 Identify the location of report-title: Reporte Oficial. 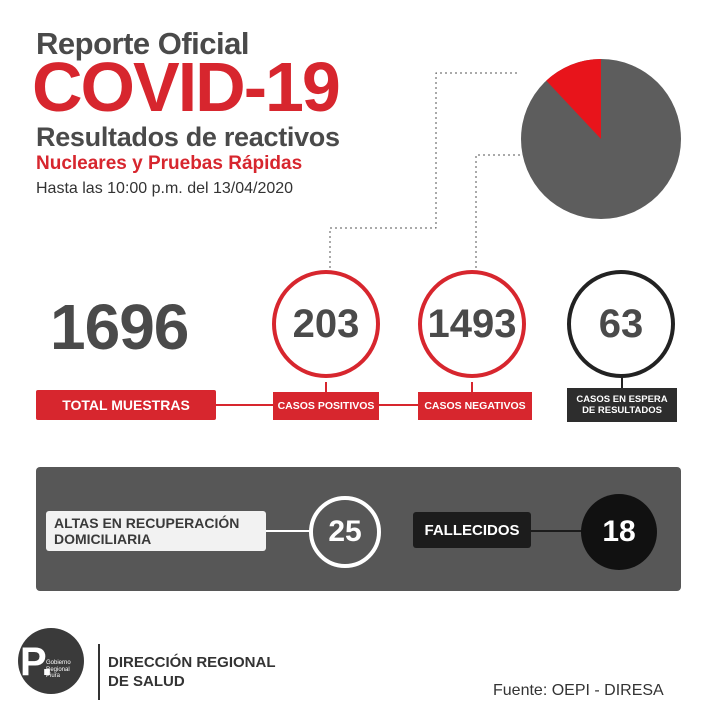
(143, 43).